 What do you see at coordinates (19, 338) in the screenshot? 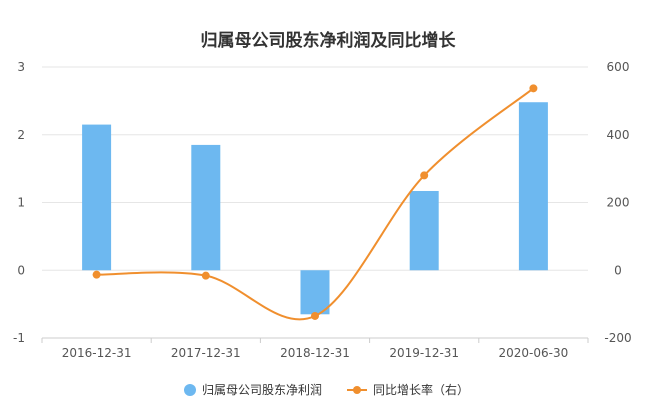
I see `y-left-tick-label: -1` at bounding box center [19, 338].